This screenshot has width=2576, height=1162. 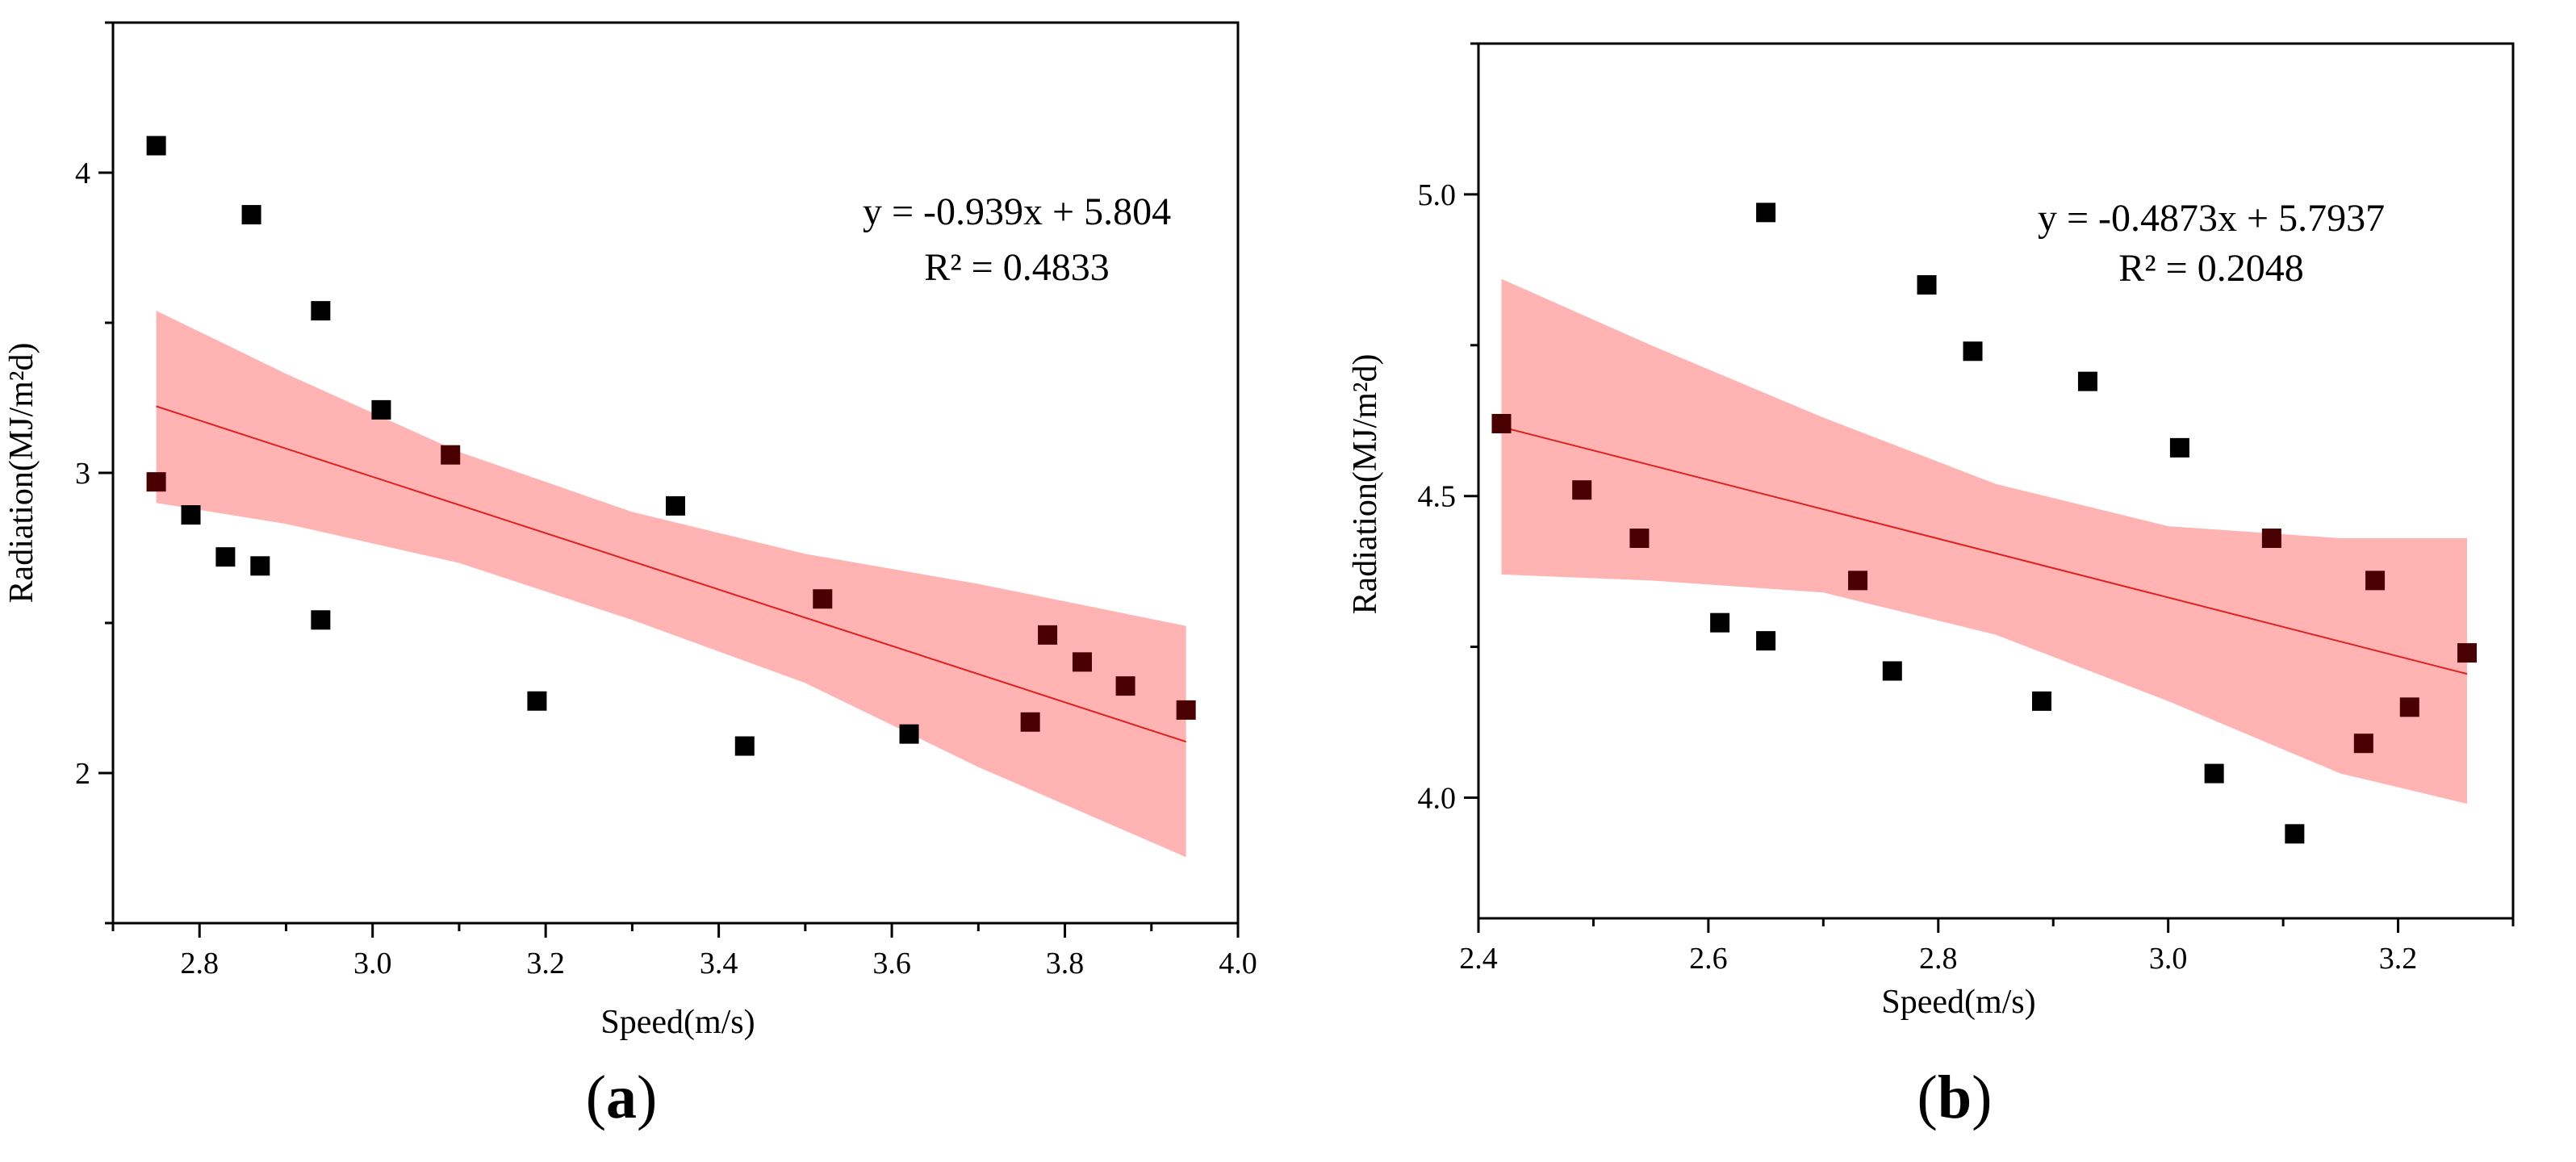 What do you see at coordinates (1016, 267) in the screenshot?
I see `r-squared: R² = 0.4833` at bounding box center [1016, 267].